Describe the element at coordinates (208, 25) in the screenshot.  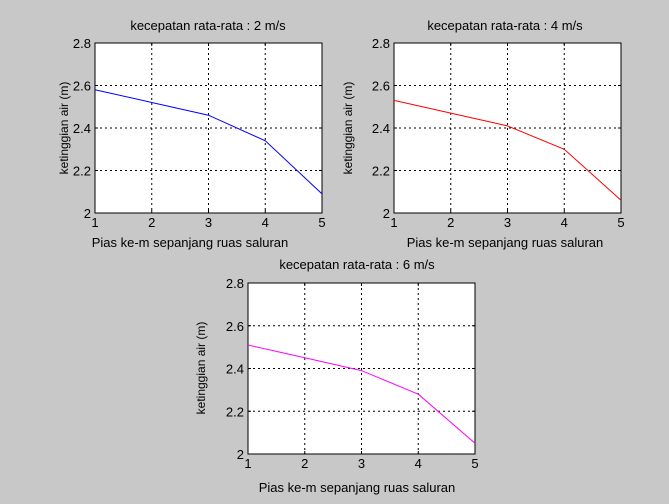
I see `chart-title: kecepatan rata-rata : 2 m/s` at that location.